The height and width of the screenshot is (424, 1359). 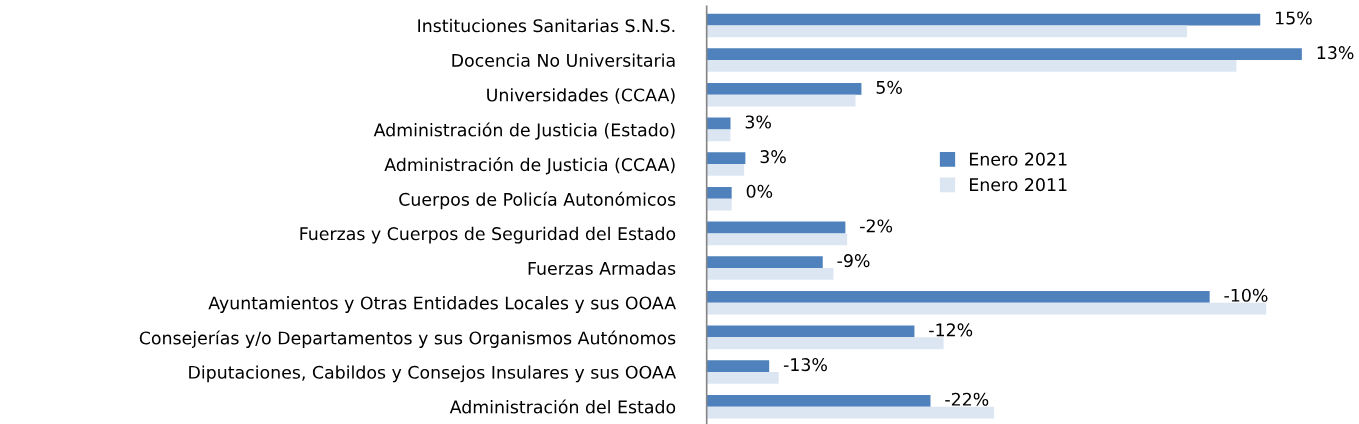 What do you see at coordinates (407, 339) in the screenshot?
I see `y-tick-label: Consejerías y/o Departamentos y sus Organismos Autónomos` at bounding box center [407, 339].